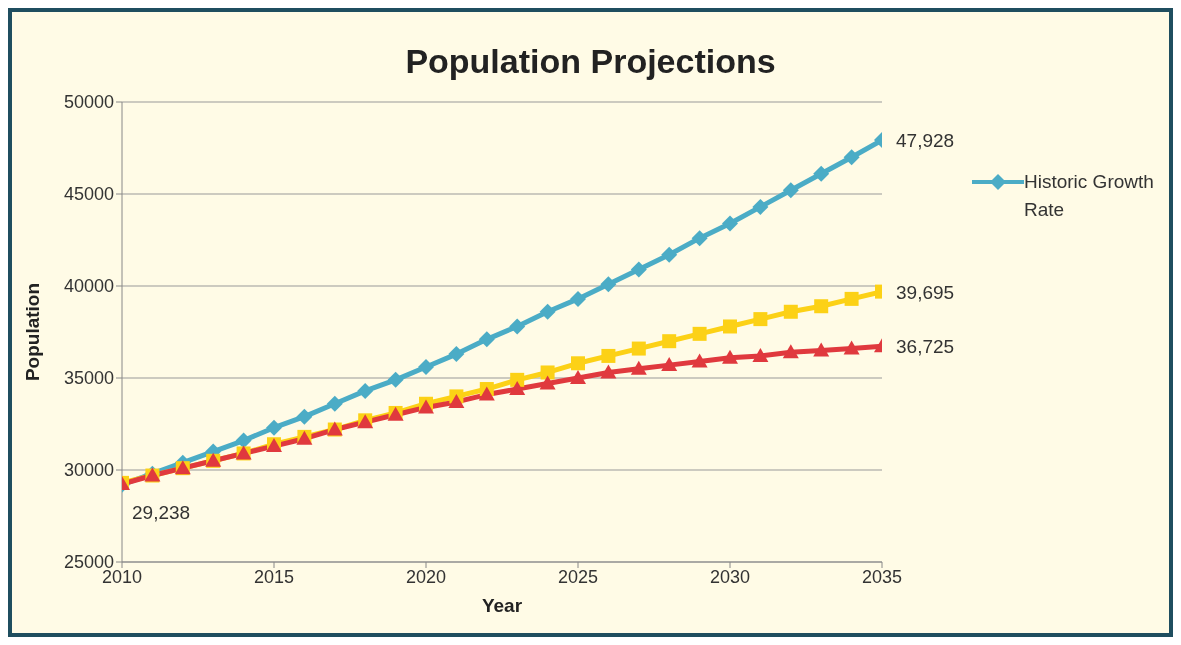 Image resolution: width=1181 pixels, height=645 pixels. I want to click on y-tick-label: 40000, so click(88, 286).